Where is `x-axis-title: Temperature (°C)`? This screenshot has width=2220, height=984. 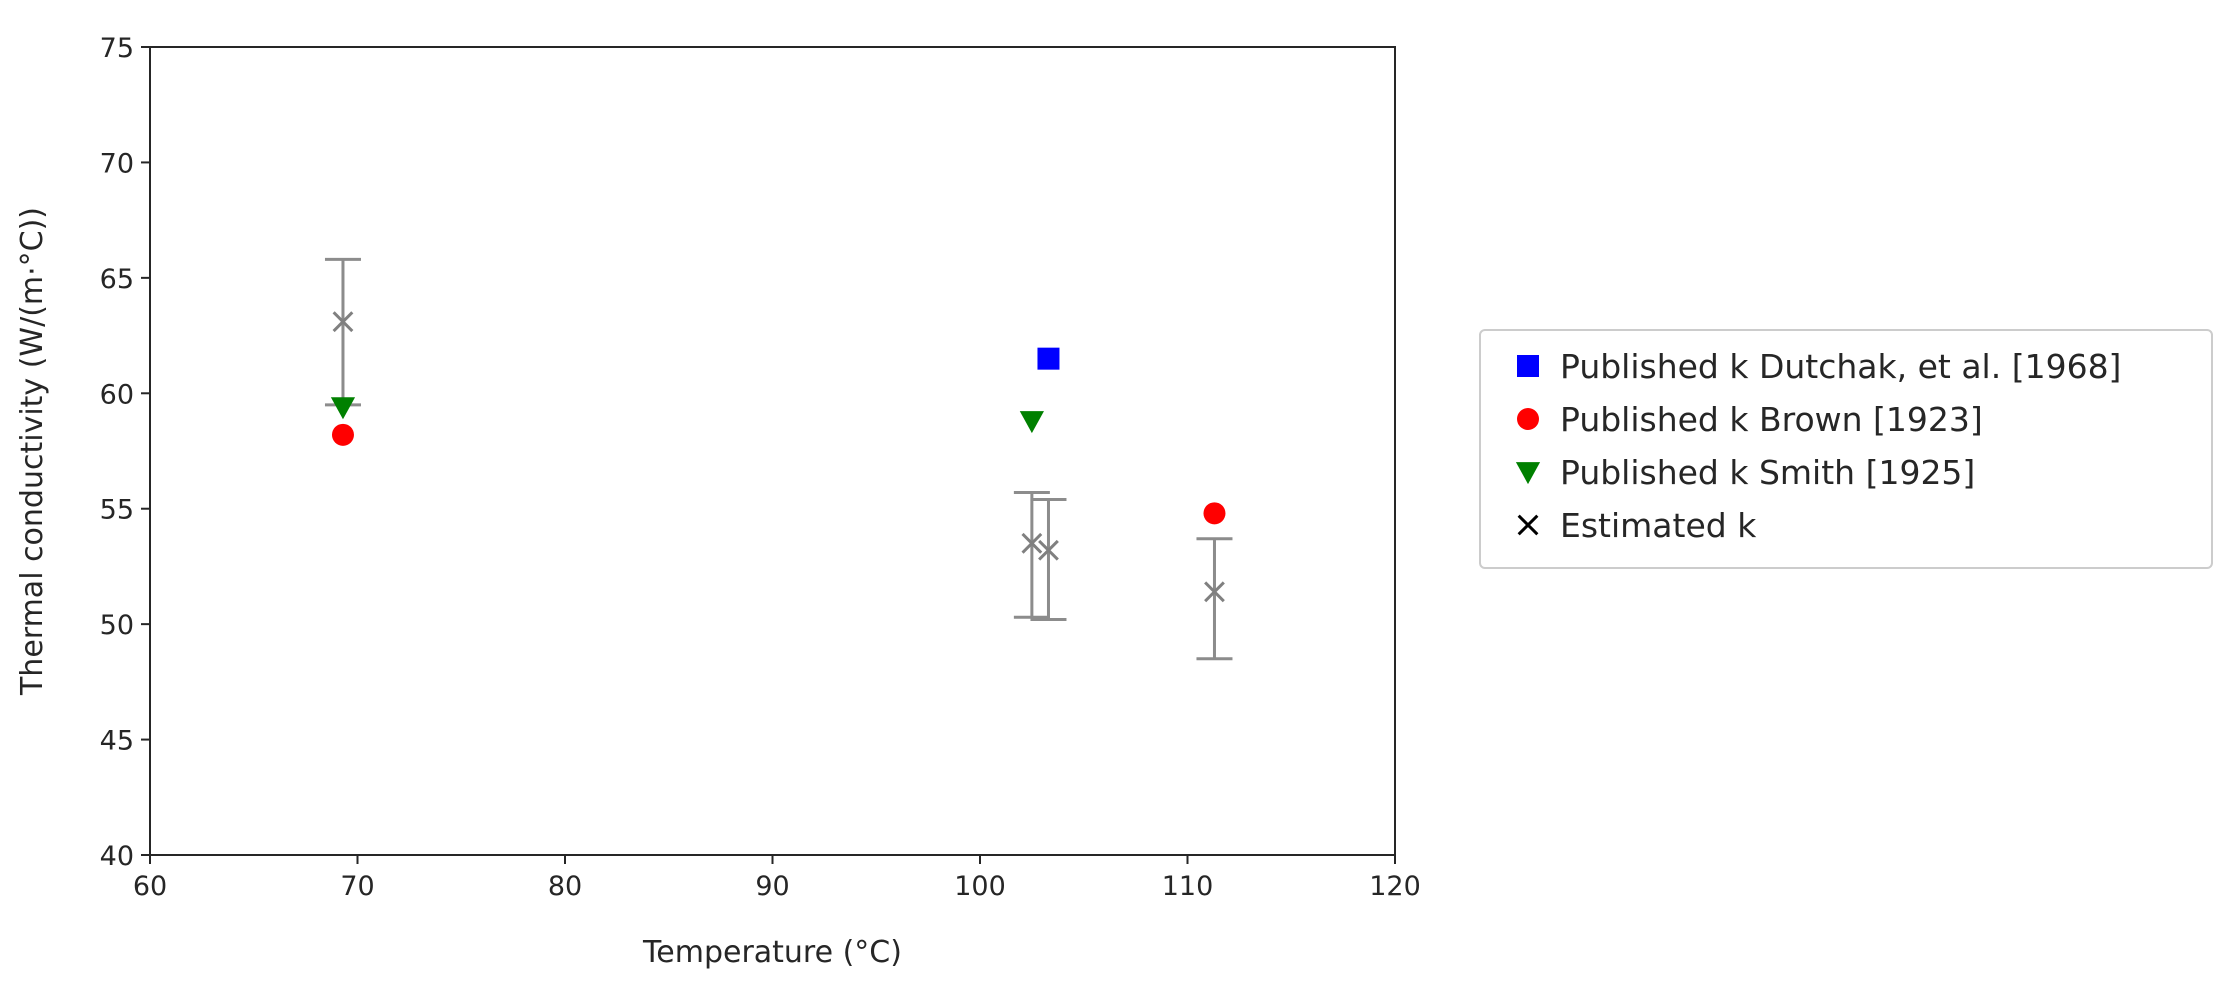
x-axis-title: Temperature (°C) is located at coordinates (772, 952).